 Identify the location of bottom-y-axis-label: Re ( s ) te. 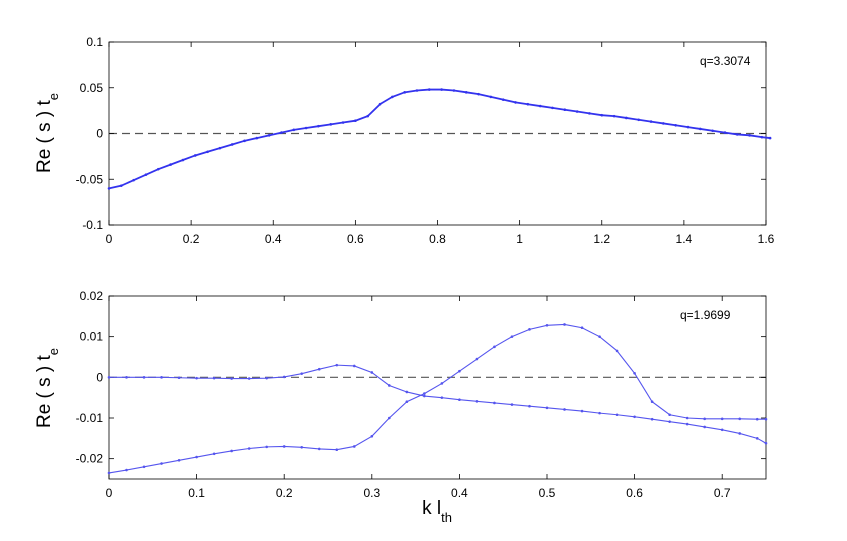
(47, 388).